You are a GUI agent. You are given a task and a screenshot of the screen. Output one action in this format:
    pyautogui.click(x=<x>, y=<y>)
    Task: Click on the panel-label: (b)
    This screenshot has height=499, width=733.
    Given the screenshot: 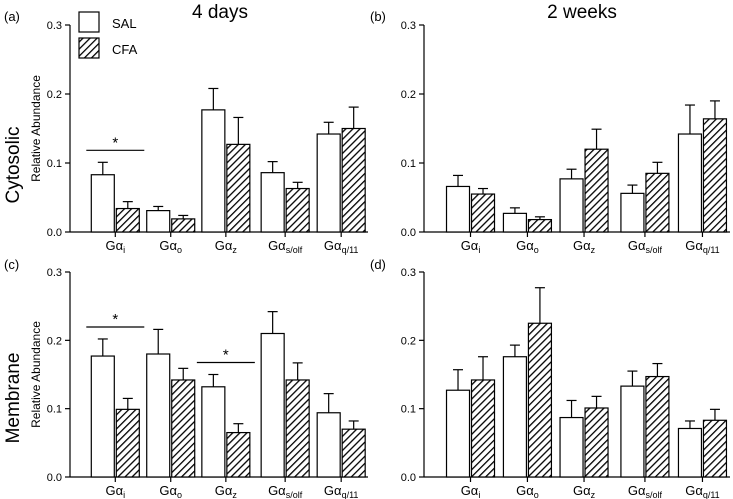 What is the action you would take?
    pyautogui.click(x=378, y=16)
    